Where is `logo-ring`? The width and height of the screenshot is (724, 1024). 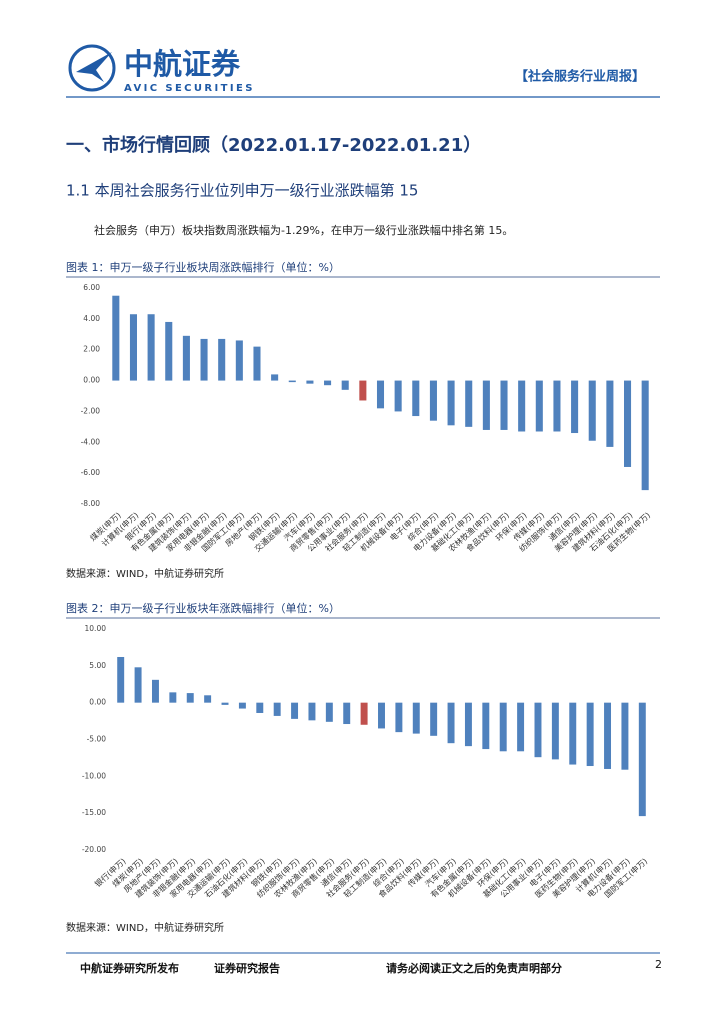 logo-ring is located at coordinates (92, 68).